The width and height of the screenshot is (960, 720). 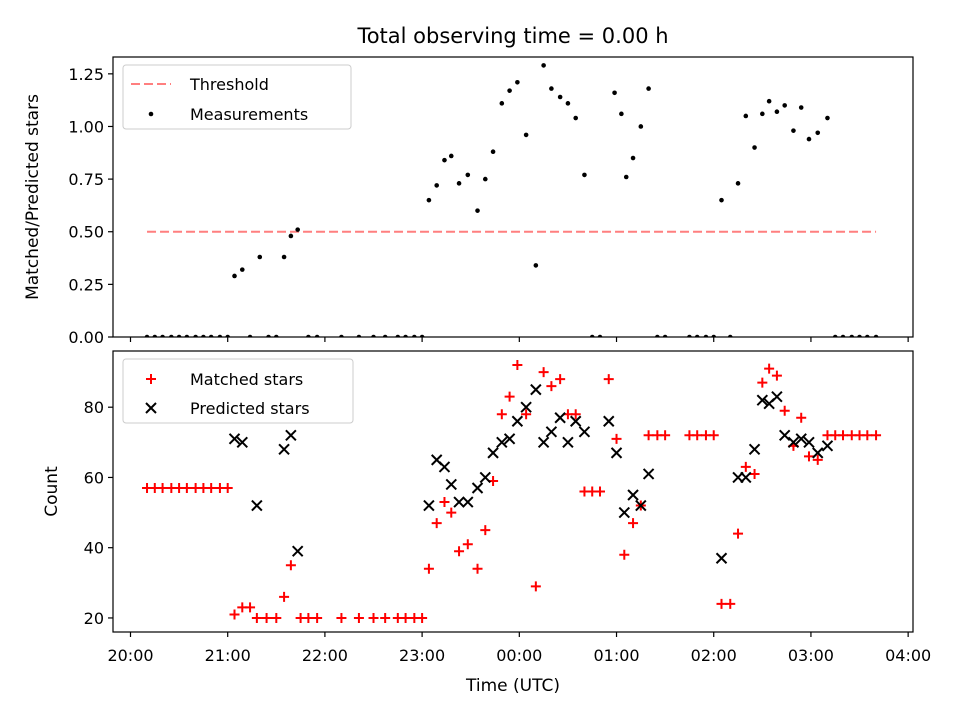 I want to click on x-axis-label: Time (UTC), so click(x=512, y=686).